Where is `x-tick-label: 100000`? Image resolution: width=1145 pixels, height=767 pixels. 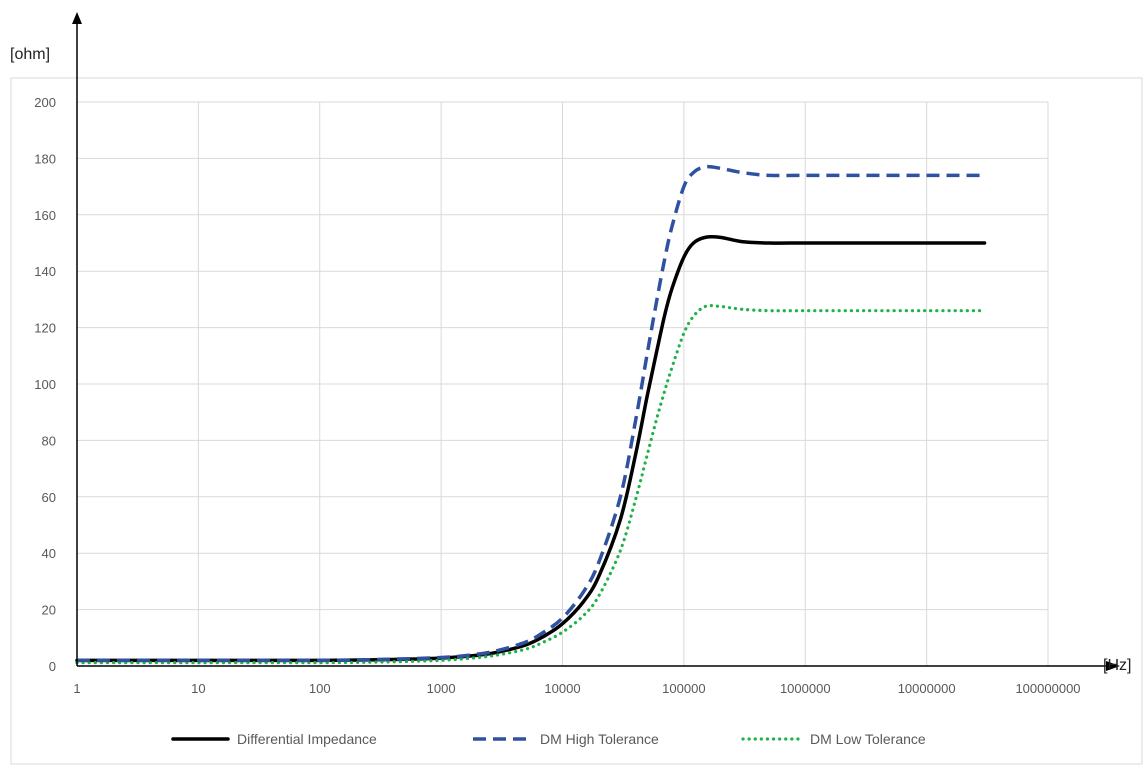 x-tick-label: 100000 is located at coordinates (683, 688).